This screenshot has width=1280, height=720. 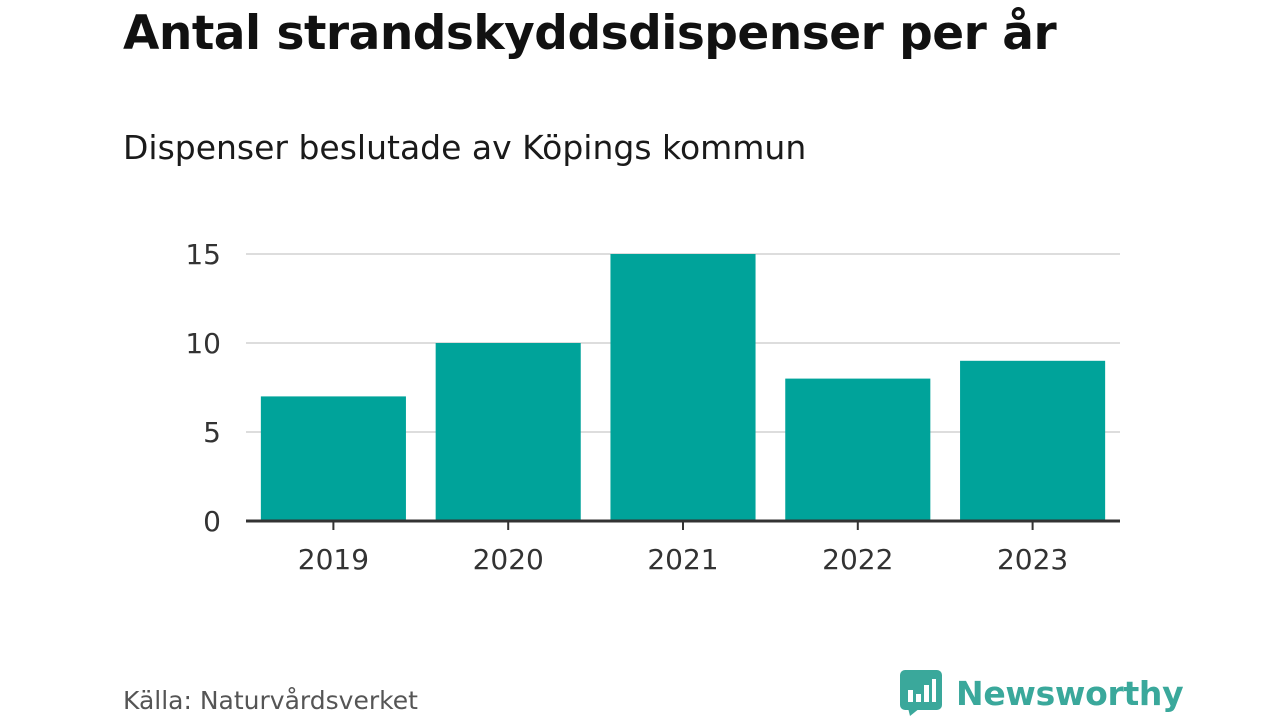 What do you see at coordinates (203, 343) in the screenshot?
I see `y-tick-label: 10` at bounding box center [203, 343].